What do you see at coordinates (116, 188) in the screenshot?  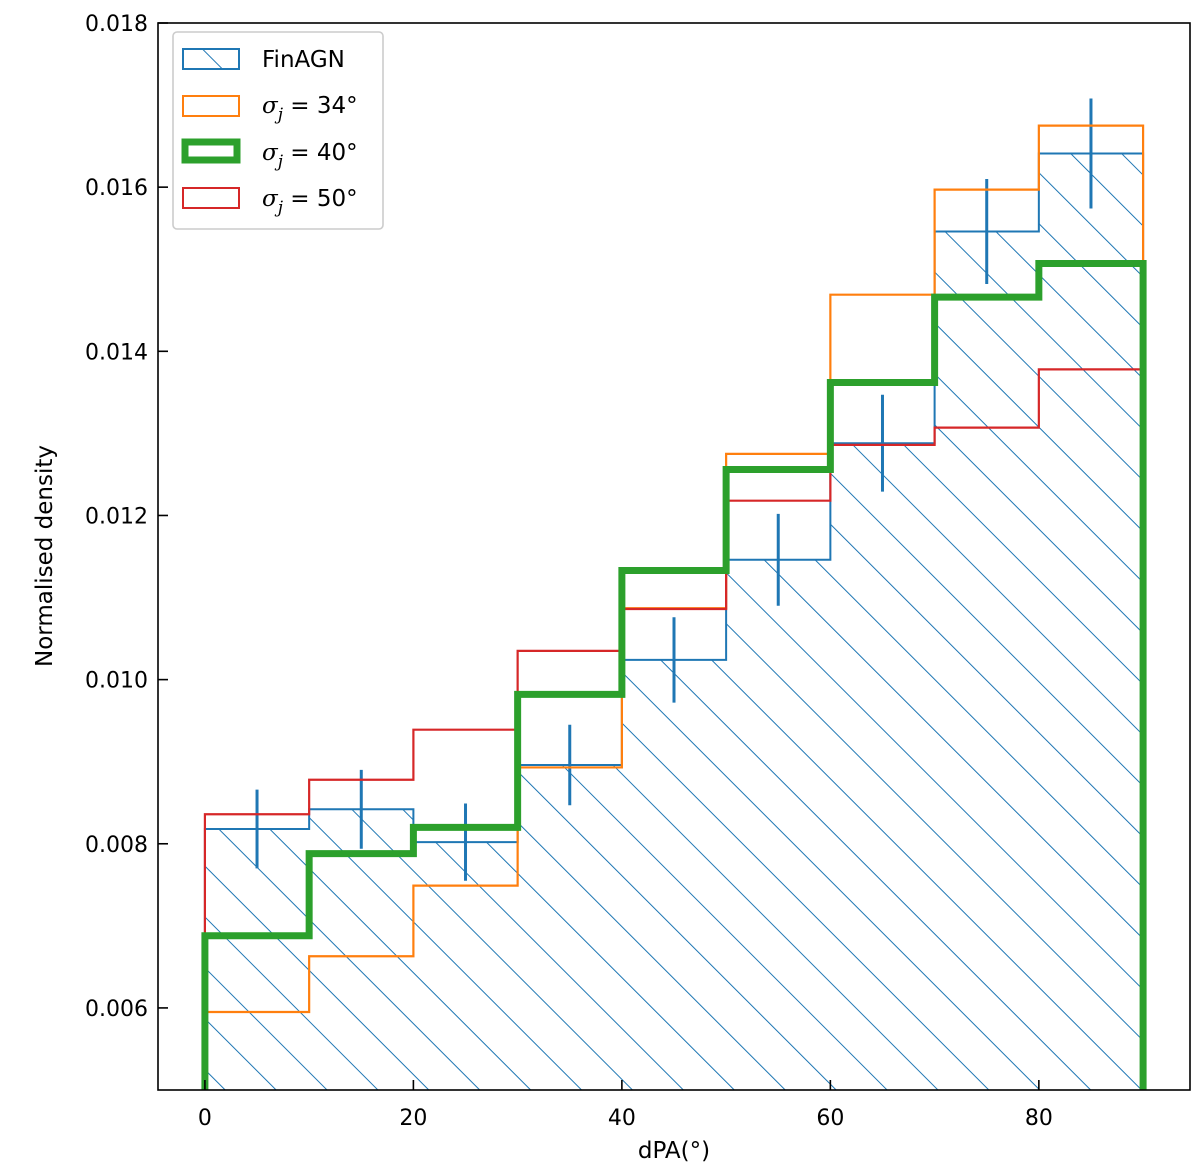 I see `y-tick-label: 0.016` at bounding box center [116, 188].